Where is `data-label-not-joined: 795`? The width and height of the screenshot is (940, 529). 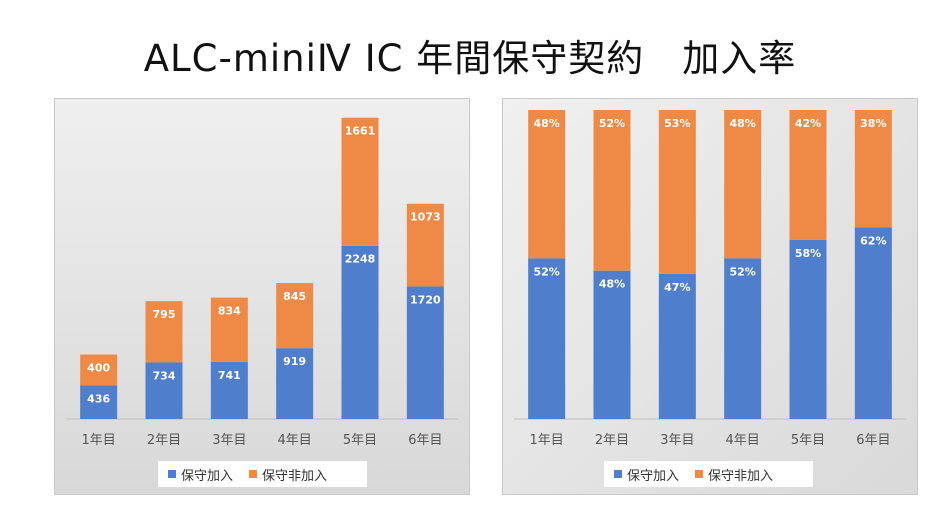
data-label-not-joined: 795 is located at coordinates (164, 314).